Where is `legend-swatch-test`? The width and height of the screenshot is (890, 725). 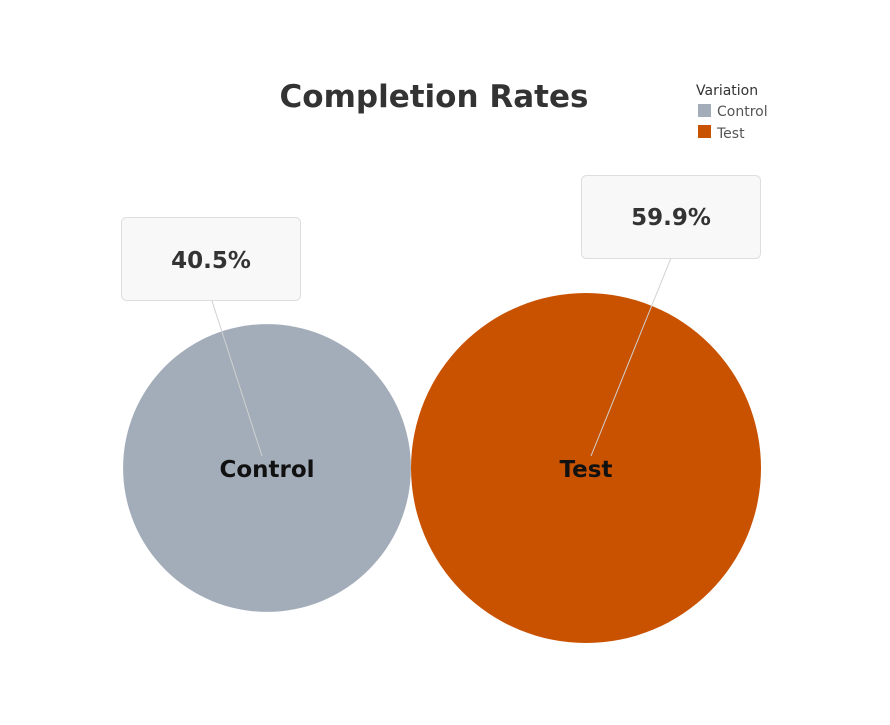 legend-swatch-test is located at coordinates (704, 131).